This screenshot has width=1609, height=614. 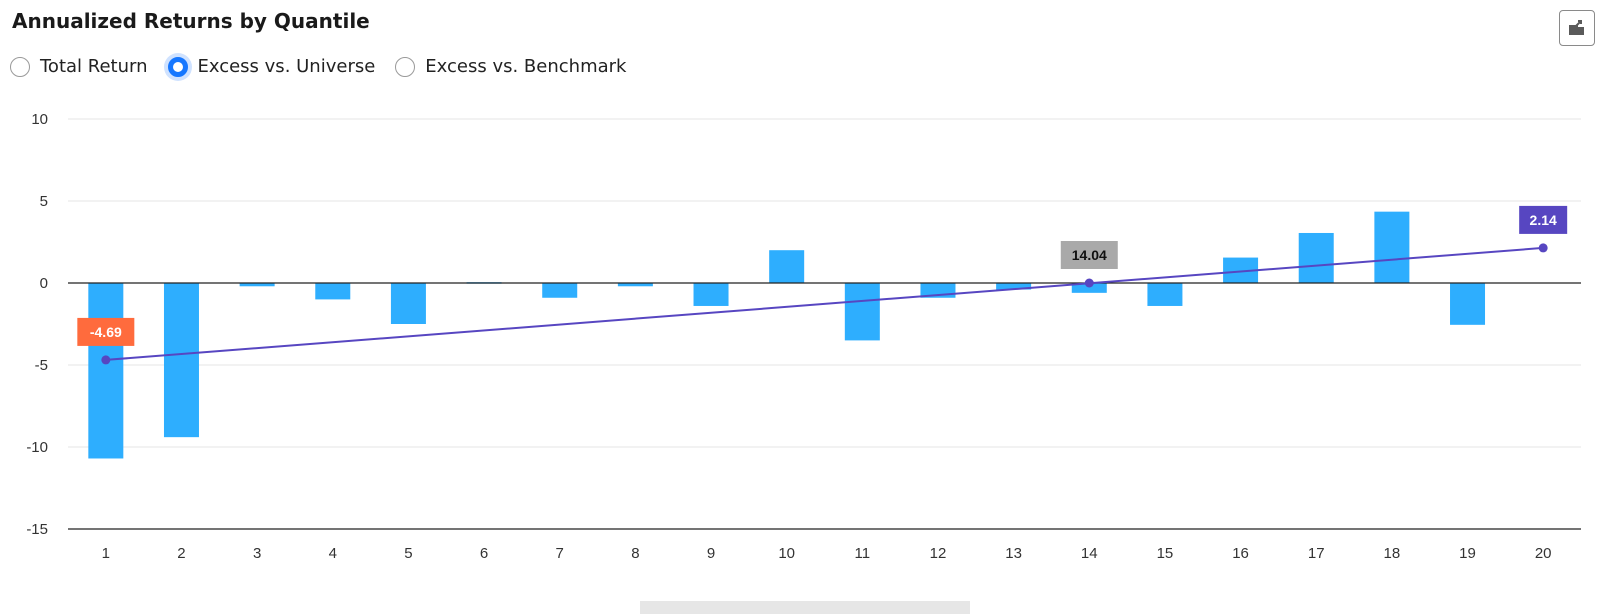 What do you see at coordinates (177, 66) in the screenshot?
I see `radio-button-excess-vs-universe` at bounding box center [177, 66].